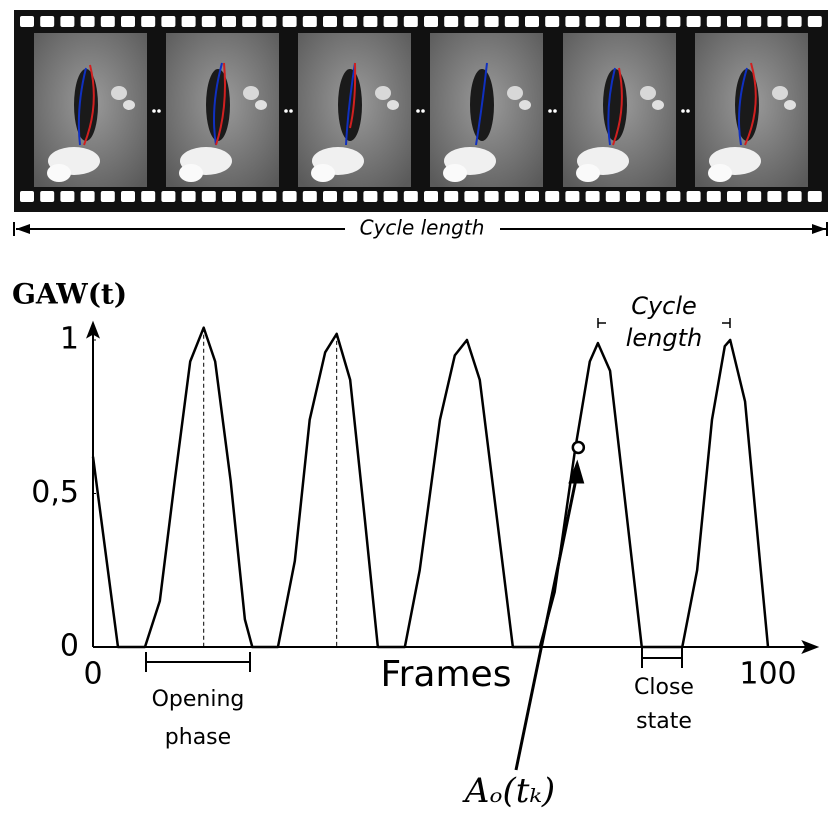  I want to click on x-tick-label: 0, so click(92, 674).